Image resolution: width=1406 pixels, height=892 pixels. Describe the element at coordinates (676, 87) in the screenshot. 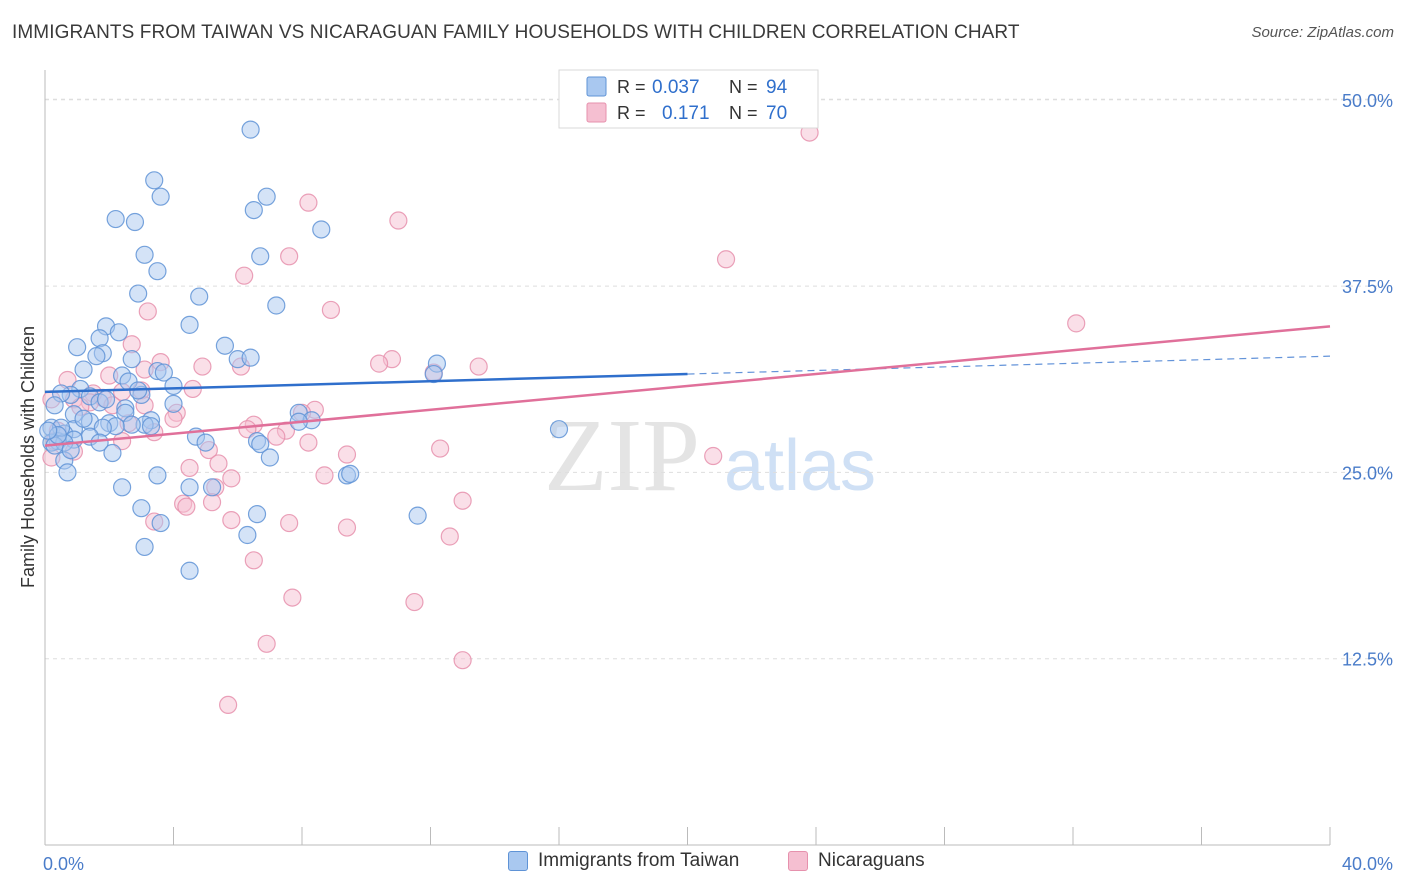

I see `legend-r-value-taiwan: 0.037` at that location.